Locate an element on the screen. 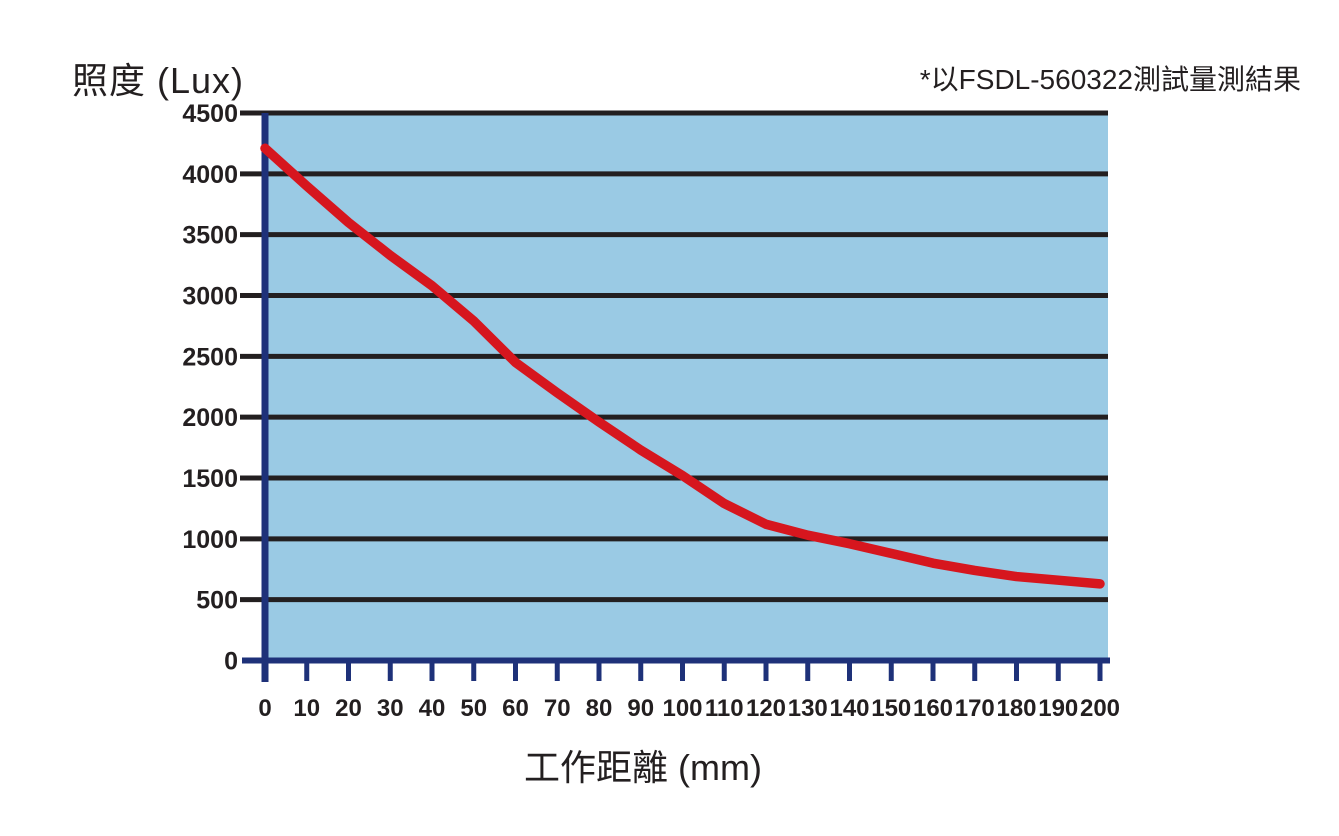  x-tick-label: 150 is located at coordinates (891, 708).